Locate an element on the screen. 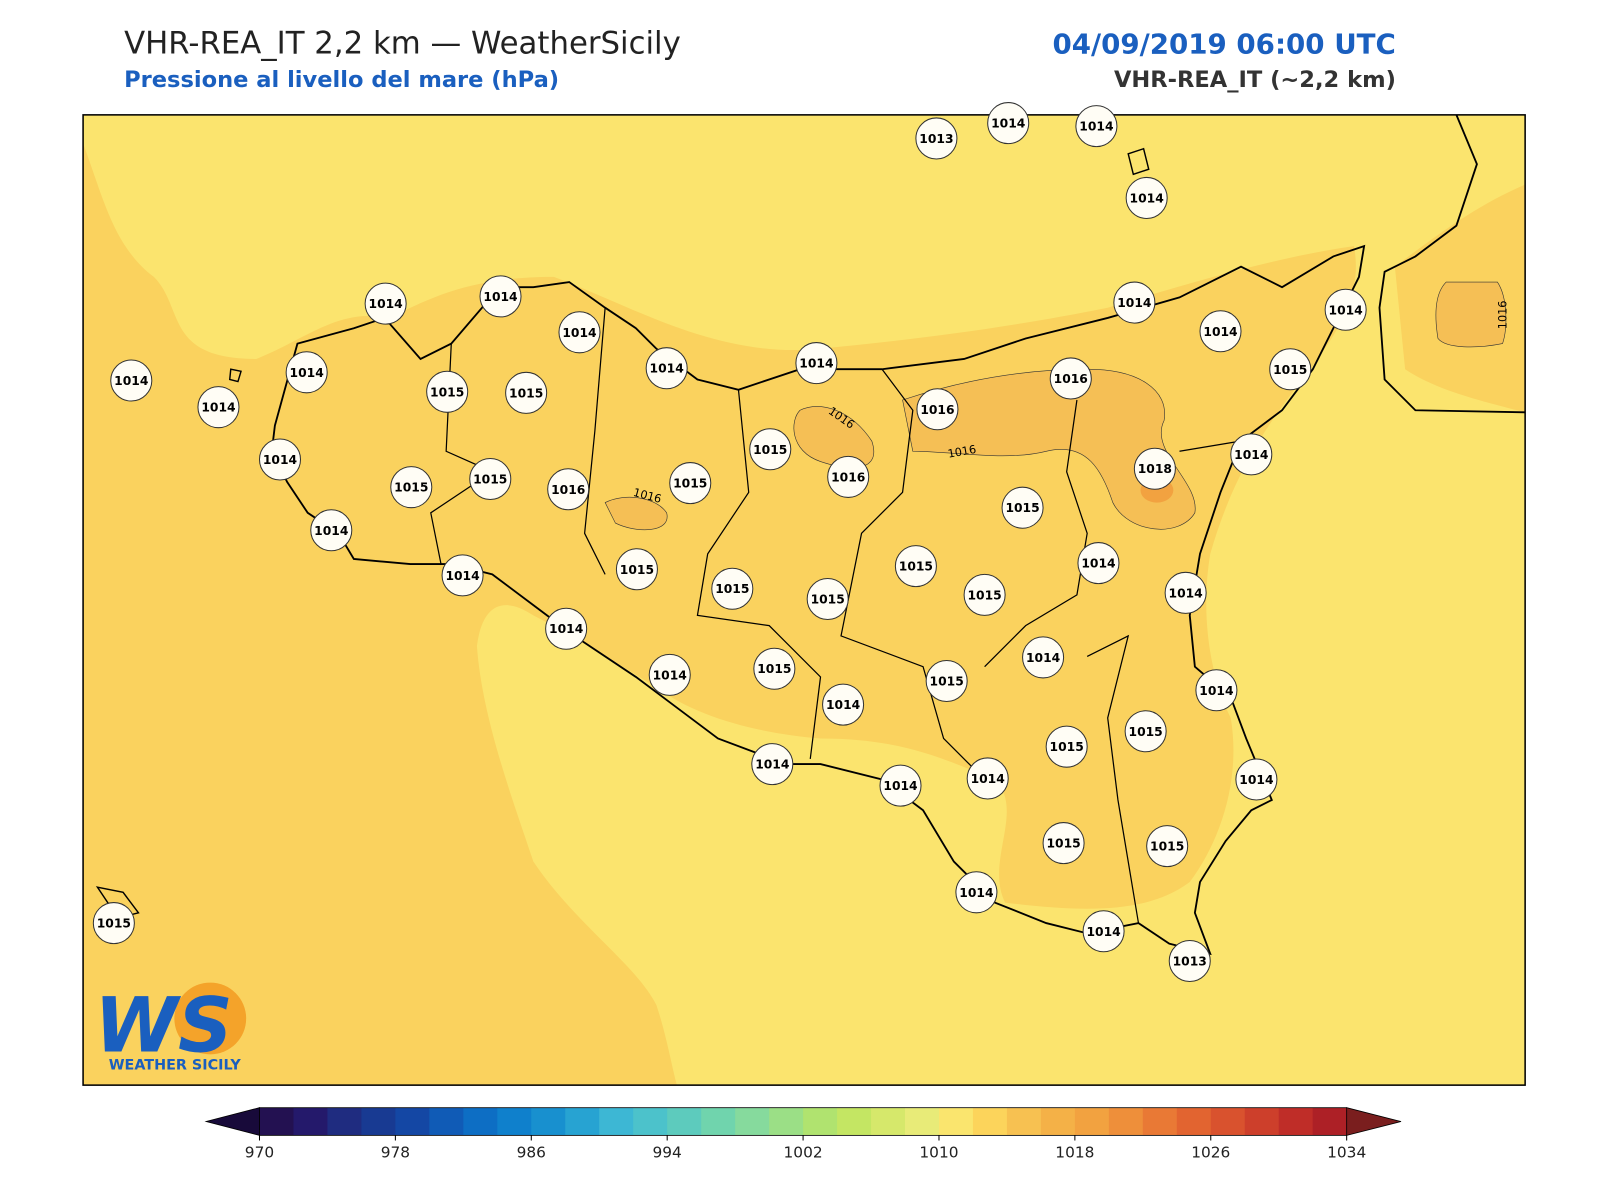 This screenshot has height=1200, width=1600. logo-sun is located at coordinates (210, 1018).